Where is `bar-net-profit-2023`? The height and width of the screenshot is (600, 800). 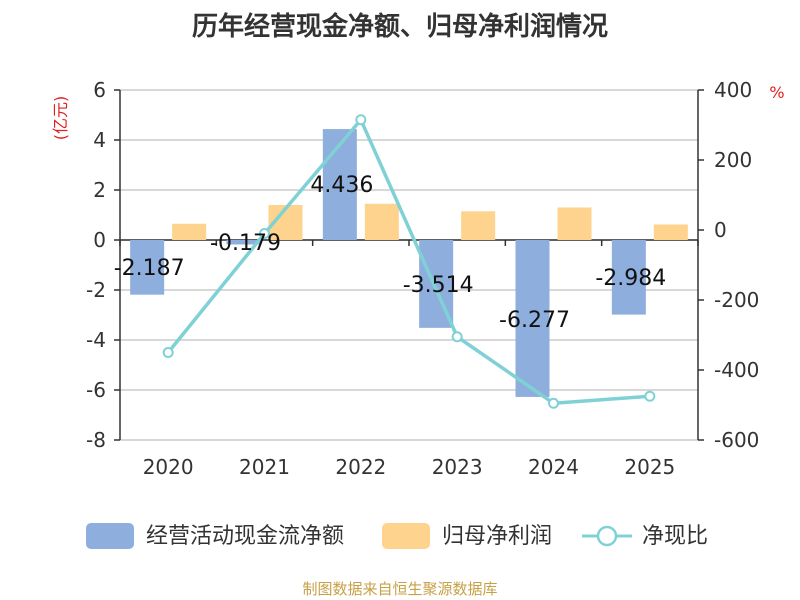
bar-net-profit-2023 is located at coordinates (478, 225).